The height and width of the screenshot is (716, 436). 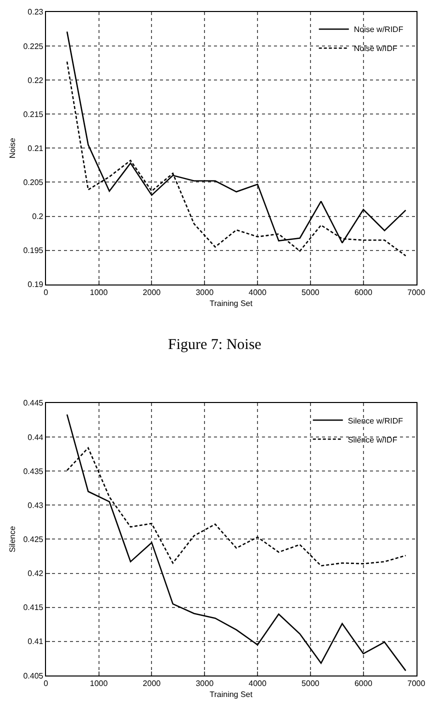 What do you see at coordinates (36, 285) in the screenshot?
I see `y-tick-label: 0.19` at bounding box center [36, 285].